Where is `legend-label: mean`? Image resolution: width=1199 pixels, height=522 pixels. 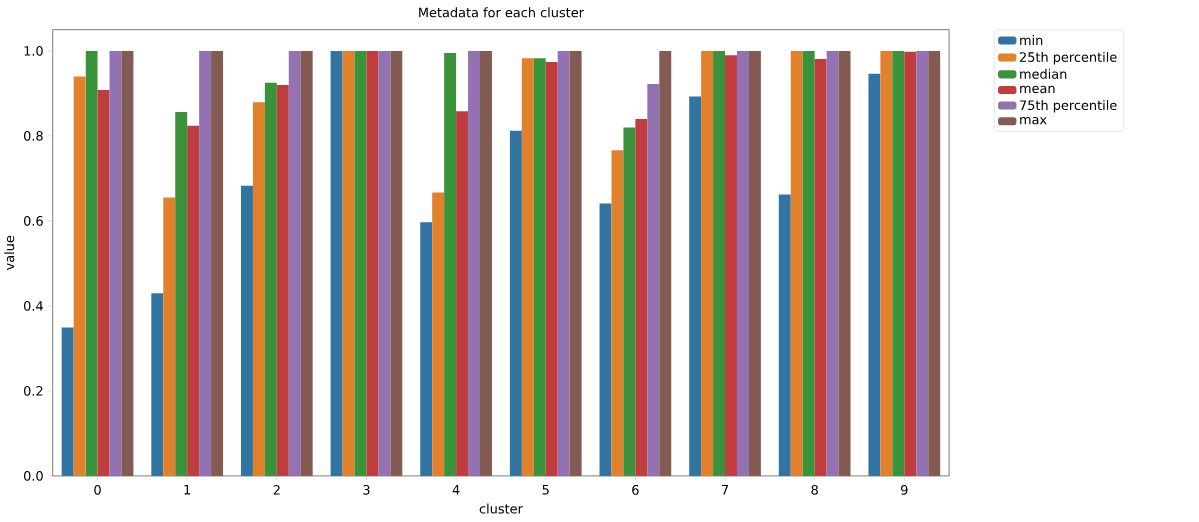
legend-label: mean is located at coordinates (1037, 89).